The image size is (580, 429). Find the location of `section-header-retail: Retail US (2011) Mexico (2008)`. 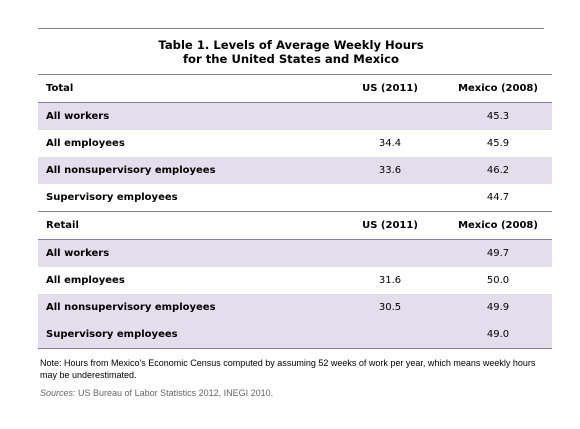

section-header-retail: Retail US (2011) Mexico (2008) is located at coordinates (295, 225).